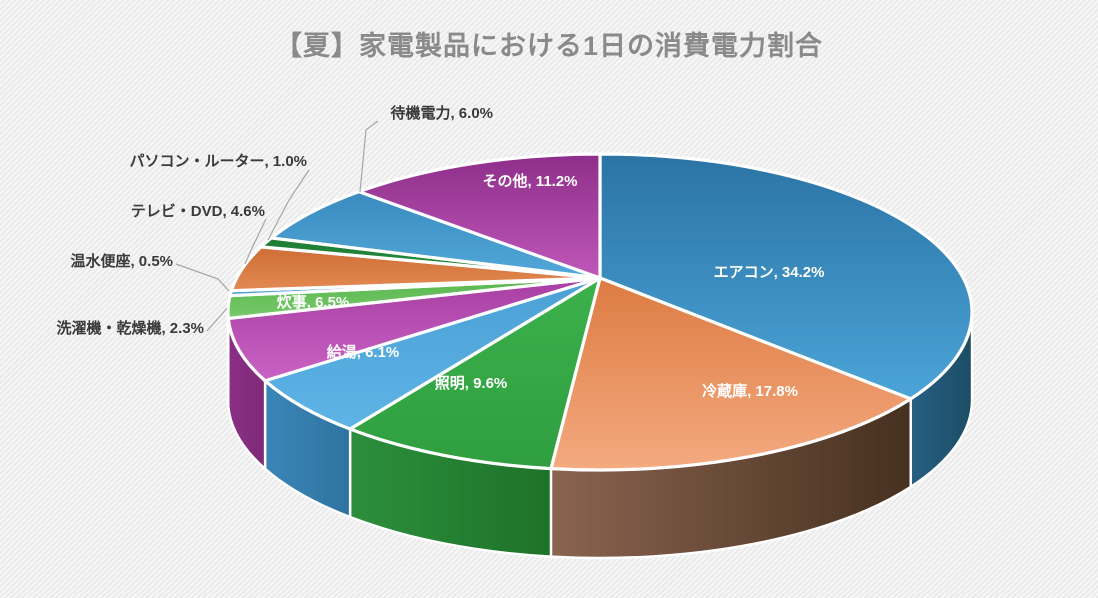  Describe the element at coordinates (198, 211) in the screenshot. I see `slice-label-7: テレビ・DVD, 4.6%` at that location.